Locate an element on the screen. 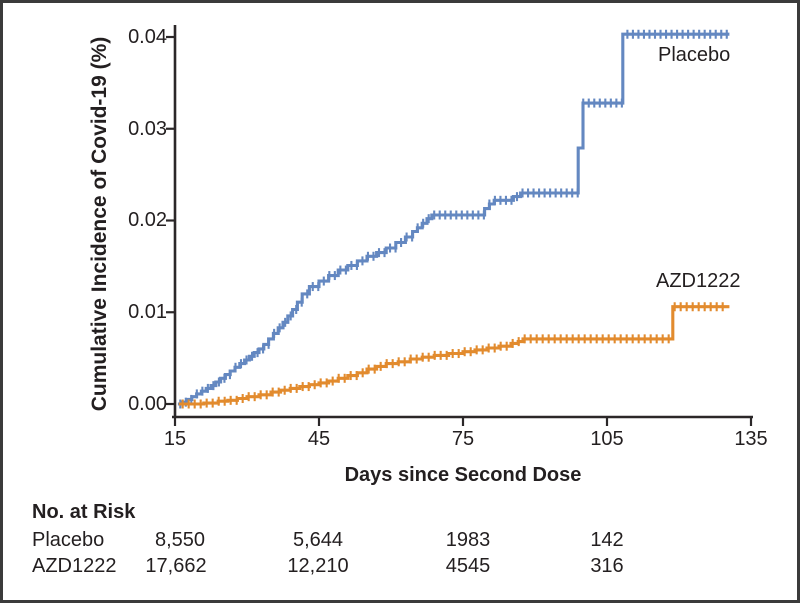 The image size is (800, 603). y-axis-title: Cumulative Incidence of Covid-19 (%) is located at coordinates (99, 224).